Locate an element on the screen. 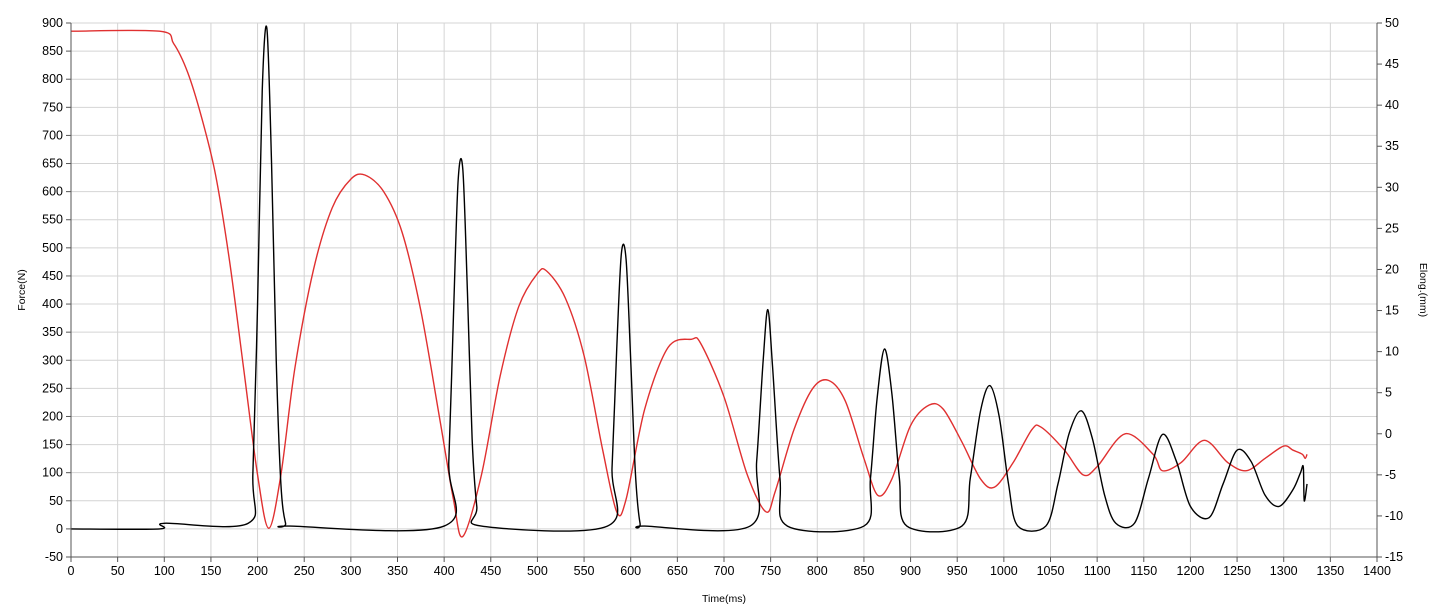 The height and width of the screenshot is (608, 1445). x-tick-label: 300 is located at coordinates (350, 571).